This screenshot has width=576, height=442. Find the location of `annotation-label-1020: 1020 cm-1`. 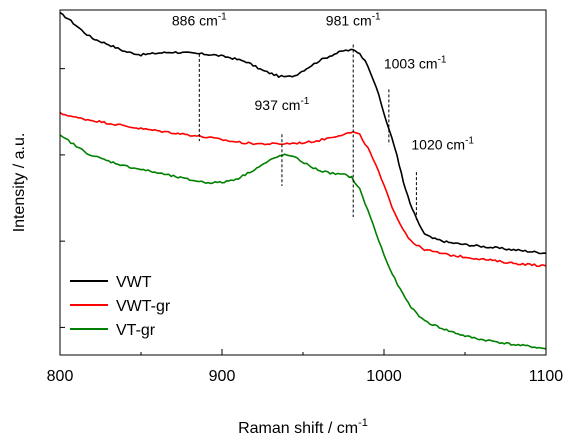

annotation-label-1020: 1020 cm-1 is located at coordinates (442, 144).